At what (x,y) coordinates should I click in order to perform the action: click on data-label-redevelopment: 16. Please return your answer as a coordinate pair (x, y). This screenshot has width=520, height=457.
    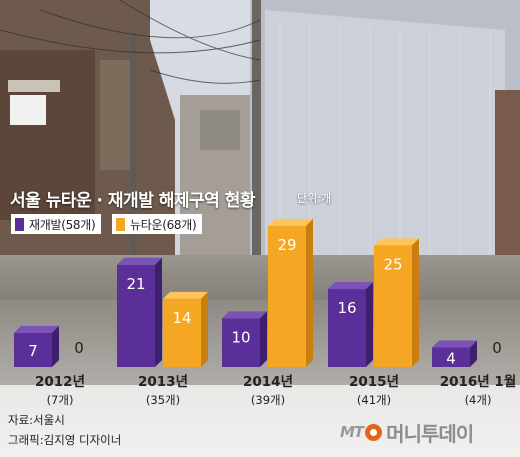
    Looking at the image, I should click on (346, 308).